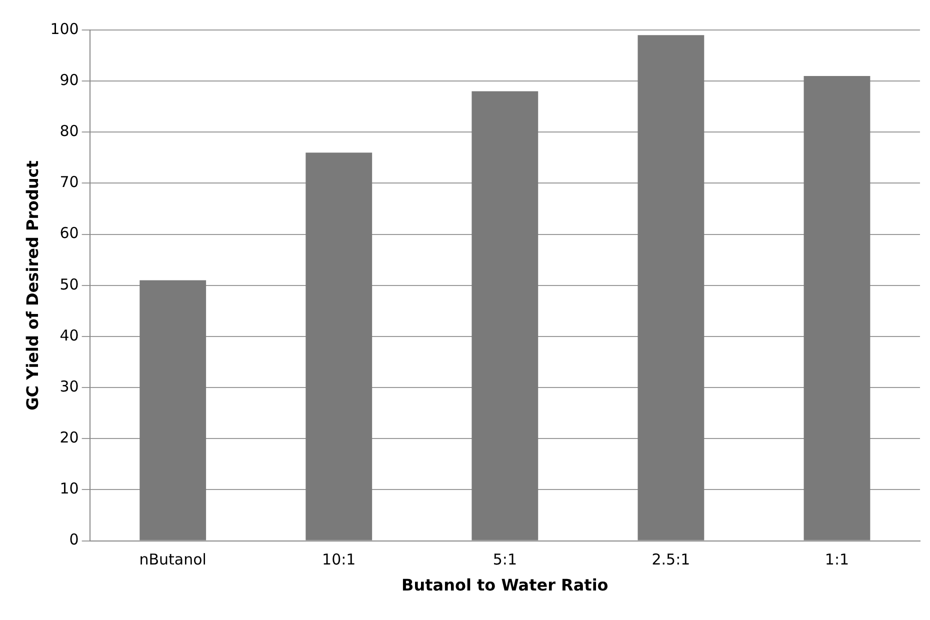 This screenshot has width=930, height=620. Describe the element at coordinates (172, 559) in the screenshot. I see `x-tick-label: nButanol` at that location.